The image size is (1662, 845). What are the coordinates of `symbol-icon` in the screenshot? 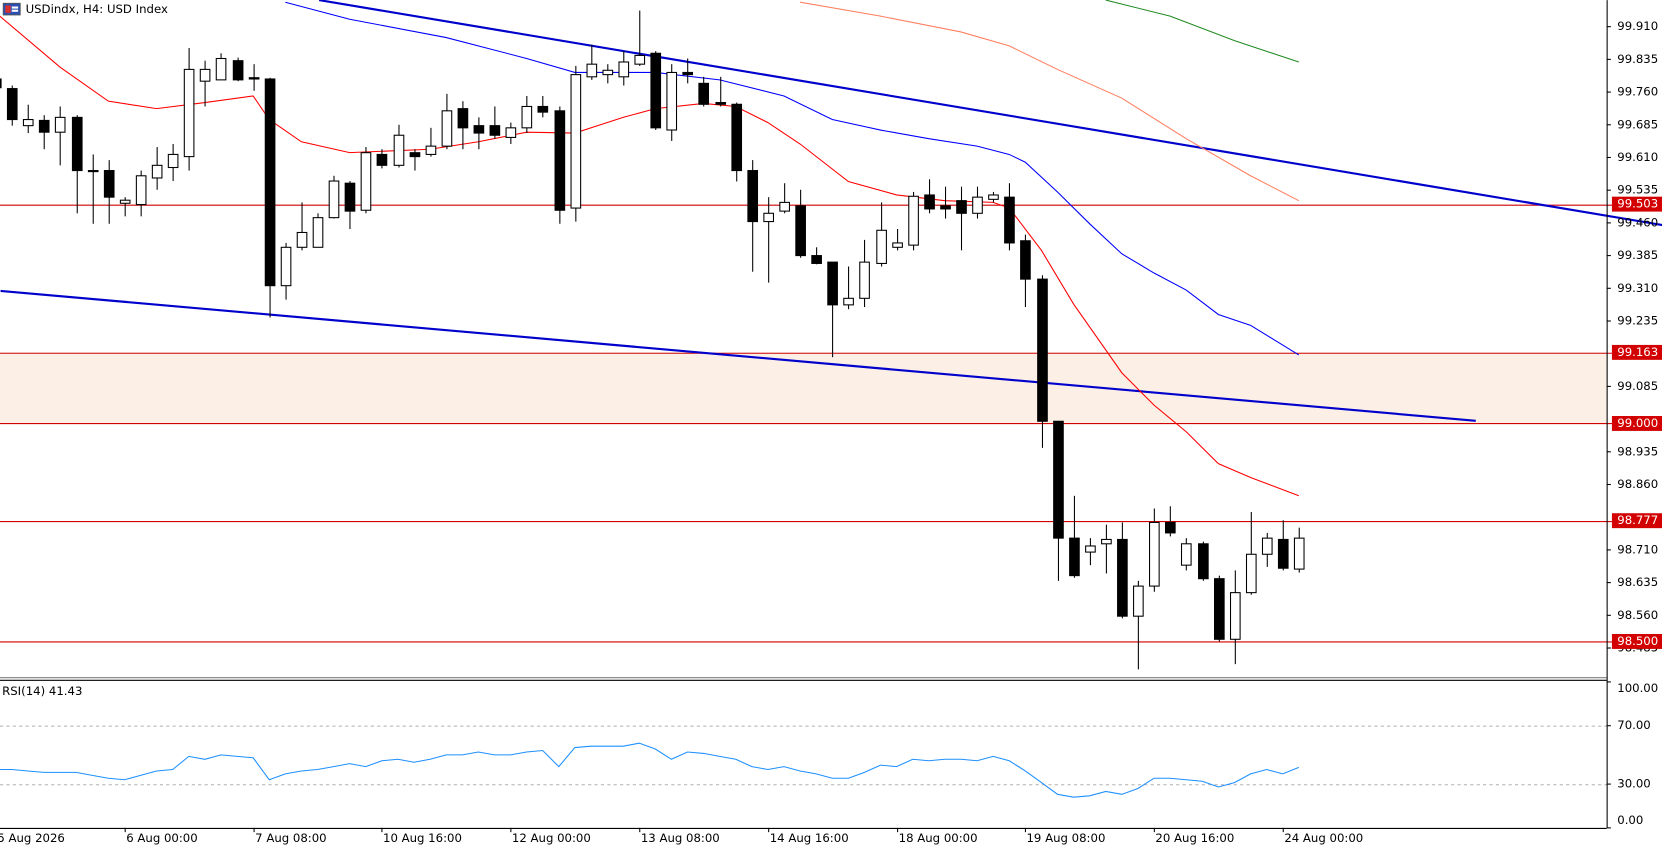 It's located at (11, 9).